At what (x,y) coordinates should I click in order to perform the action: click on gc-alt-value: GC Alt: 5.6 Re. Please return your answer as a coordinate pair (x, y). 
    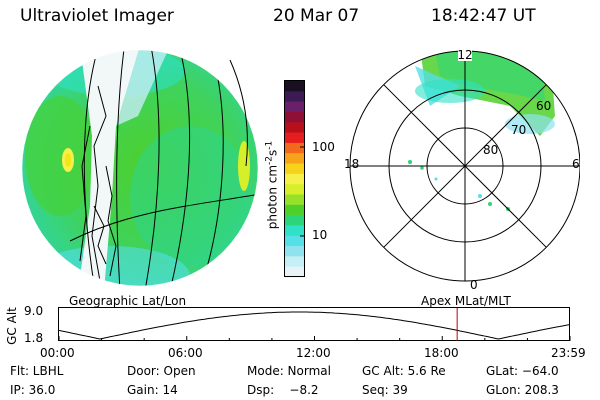
    Looking at the image, I should click on (404, 371).